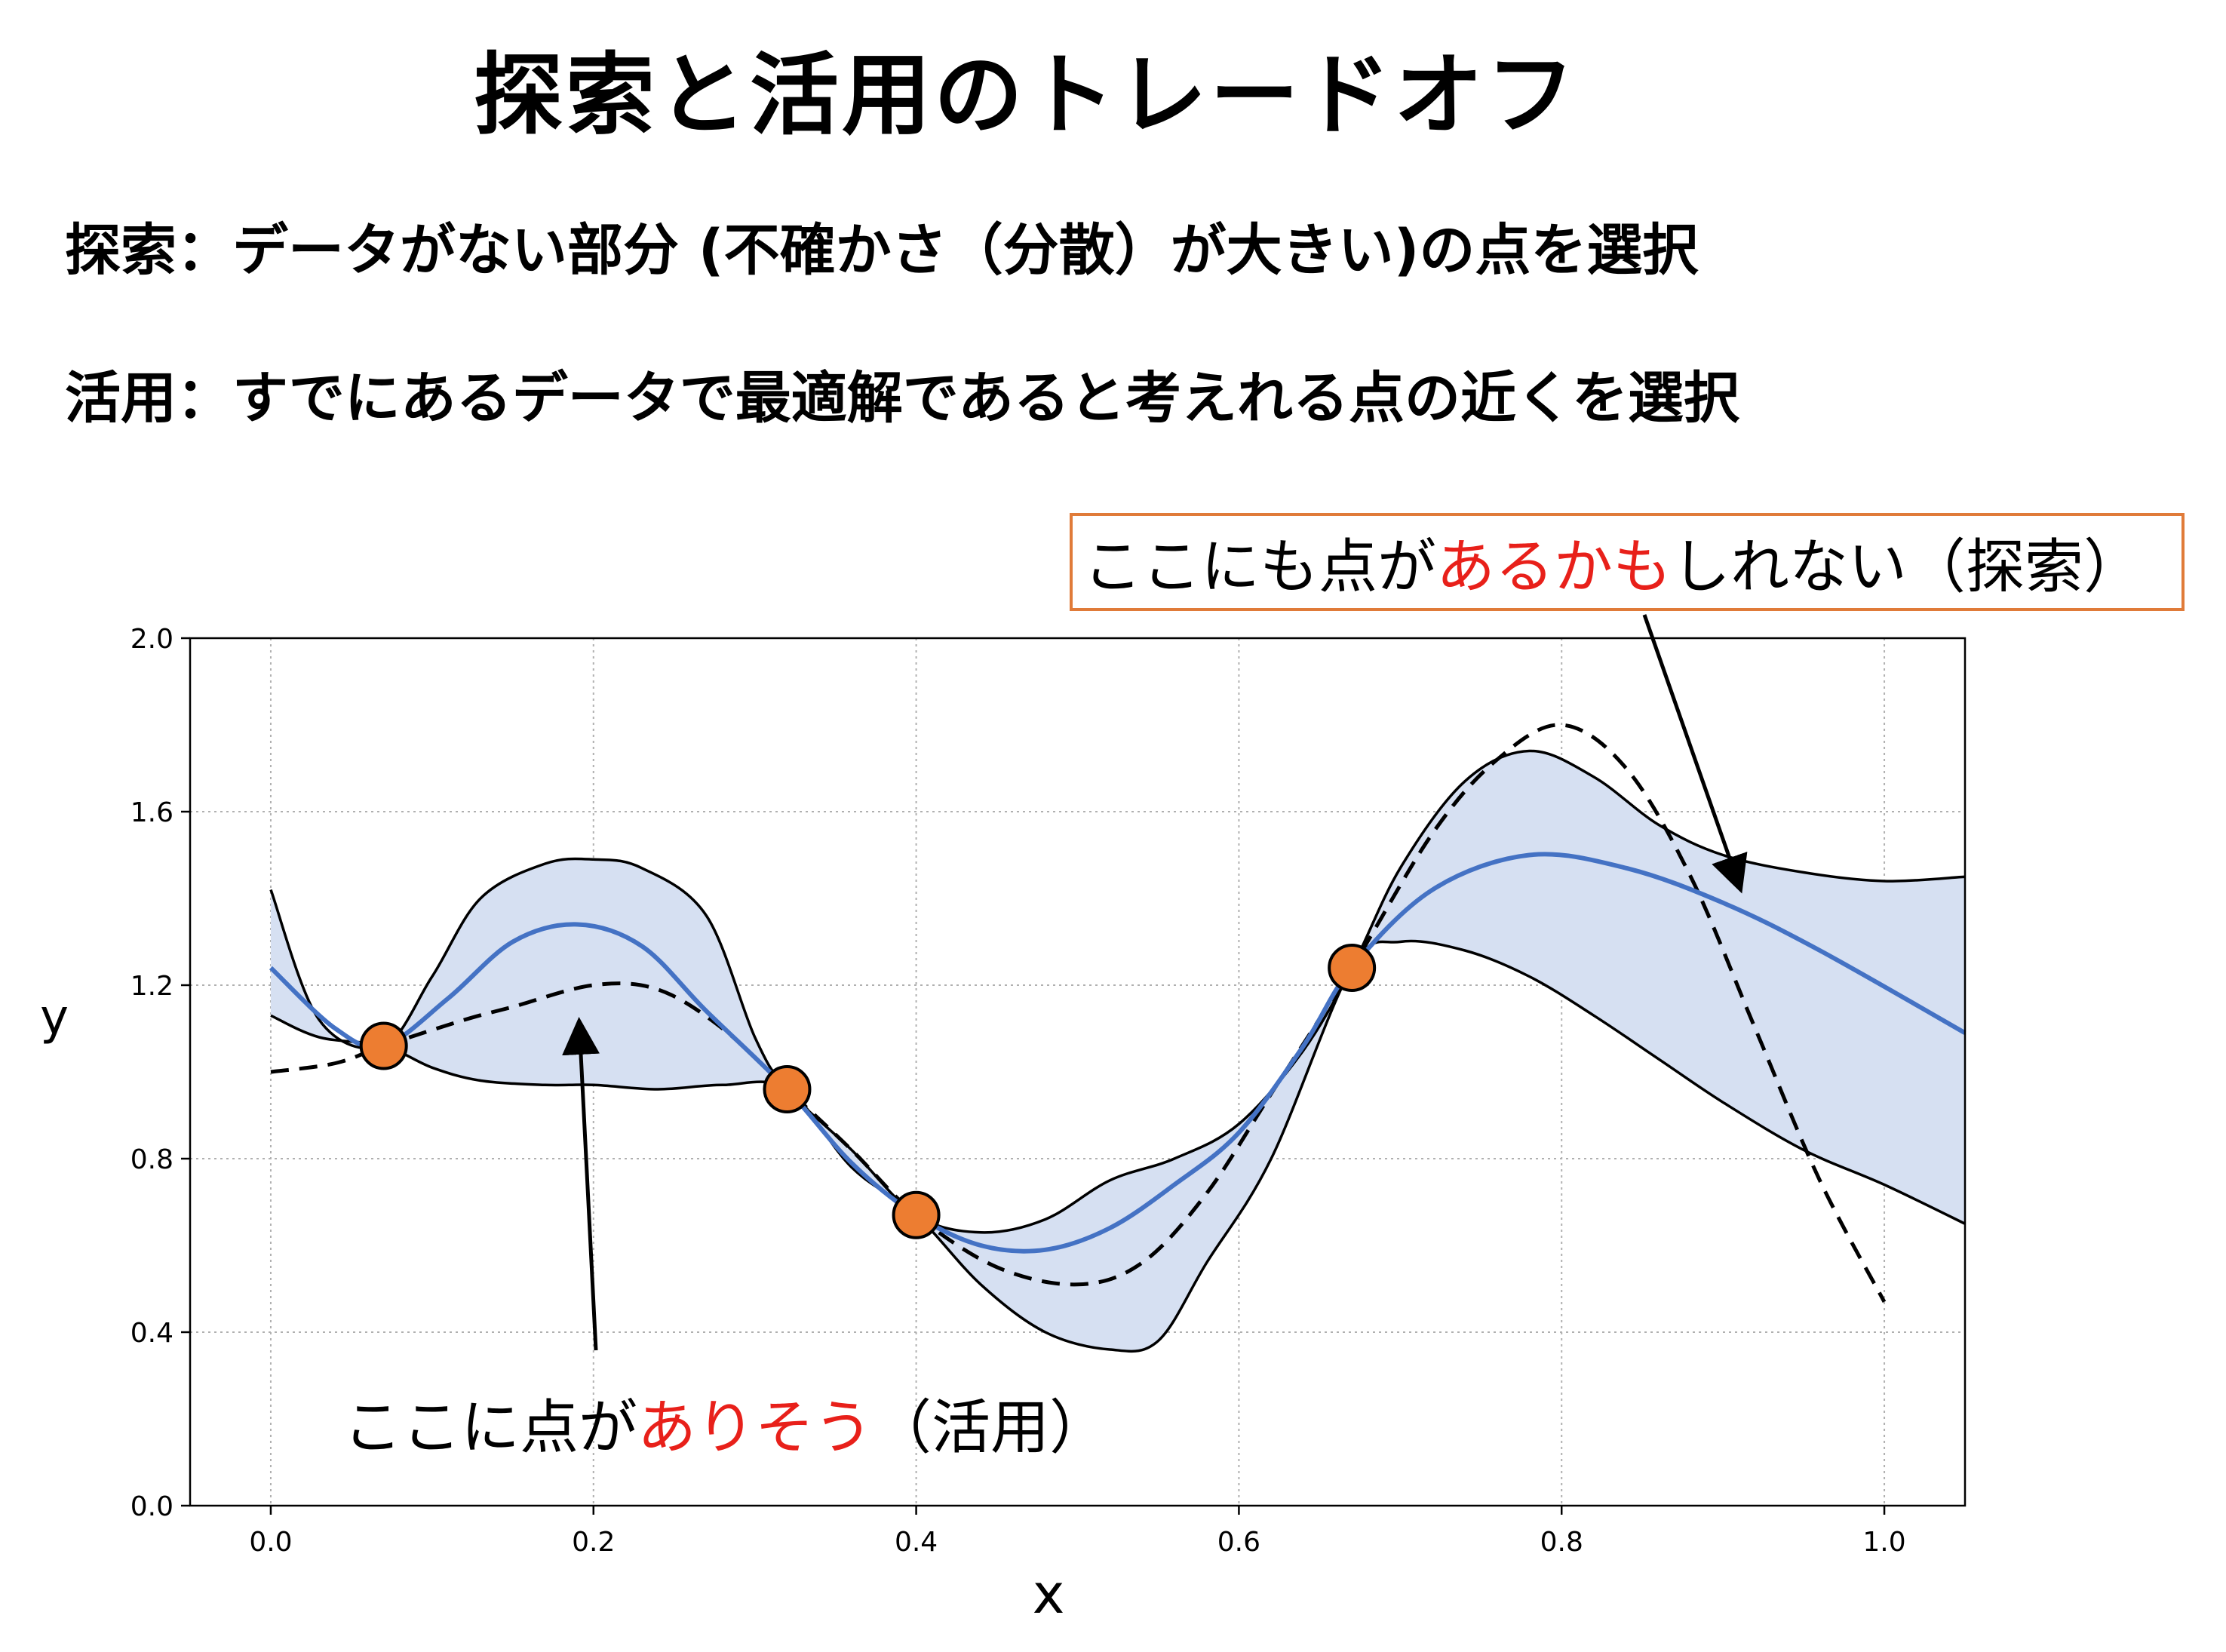 The width and height of the screenshot is (2226, 1652). I want to click on explore-arrow, so click(1695, 754).